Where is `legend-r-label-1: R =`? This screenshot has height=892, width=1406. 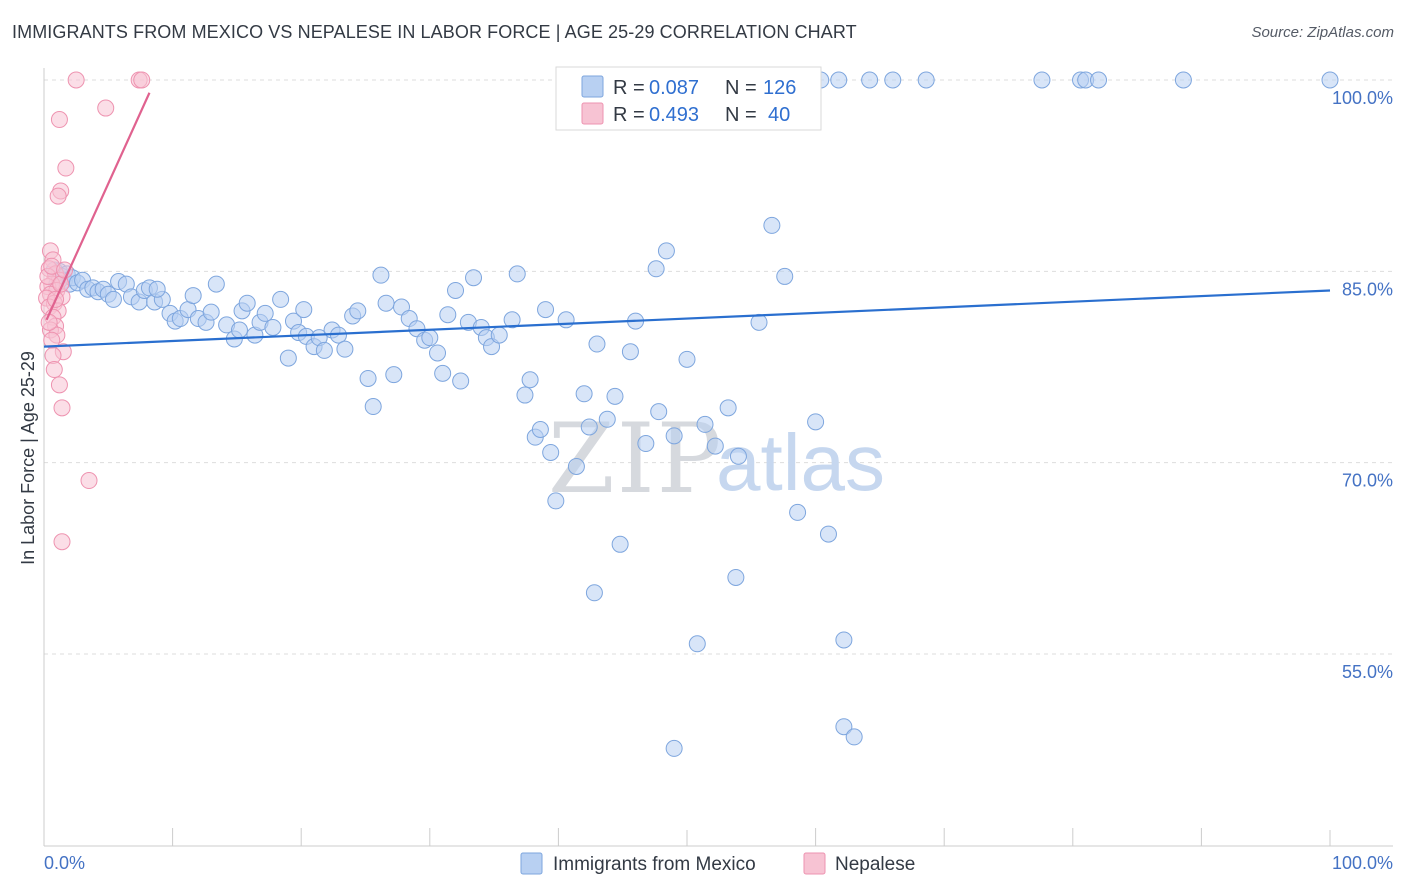 legend-r-label-1: R = is located at coordinates (629, 88).